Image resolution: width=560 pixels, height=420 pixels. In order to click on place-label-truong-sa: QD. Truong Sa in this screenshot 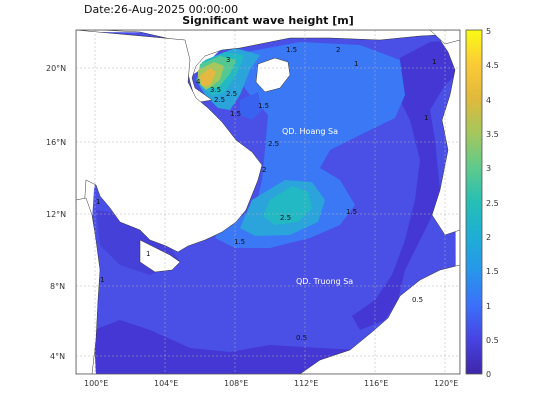, I will do `click(324, 281)`.